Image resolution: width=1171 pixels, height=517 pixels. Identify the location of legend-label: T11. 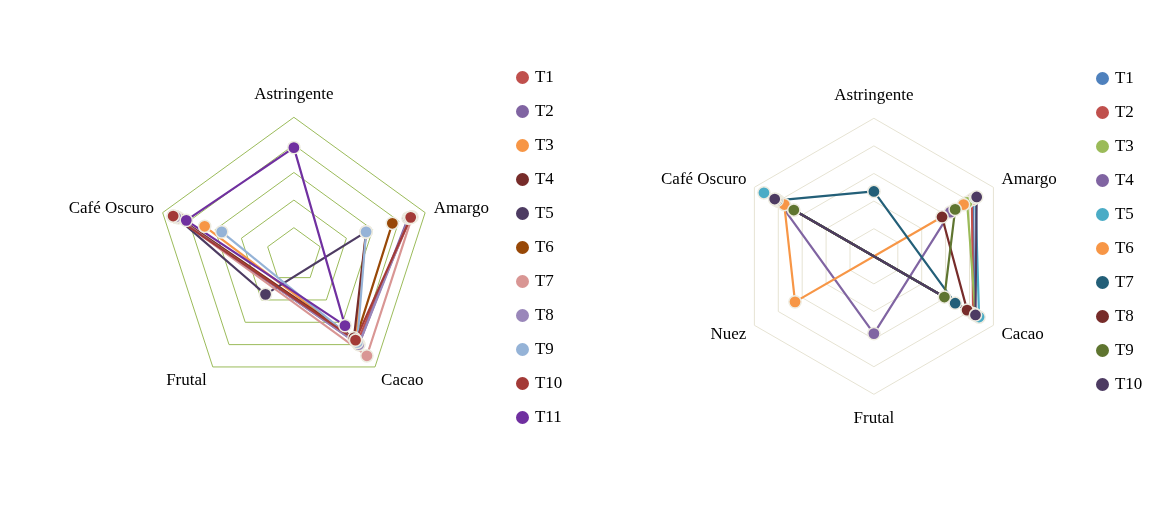
(548, 417).